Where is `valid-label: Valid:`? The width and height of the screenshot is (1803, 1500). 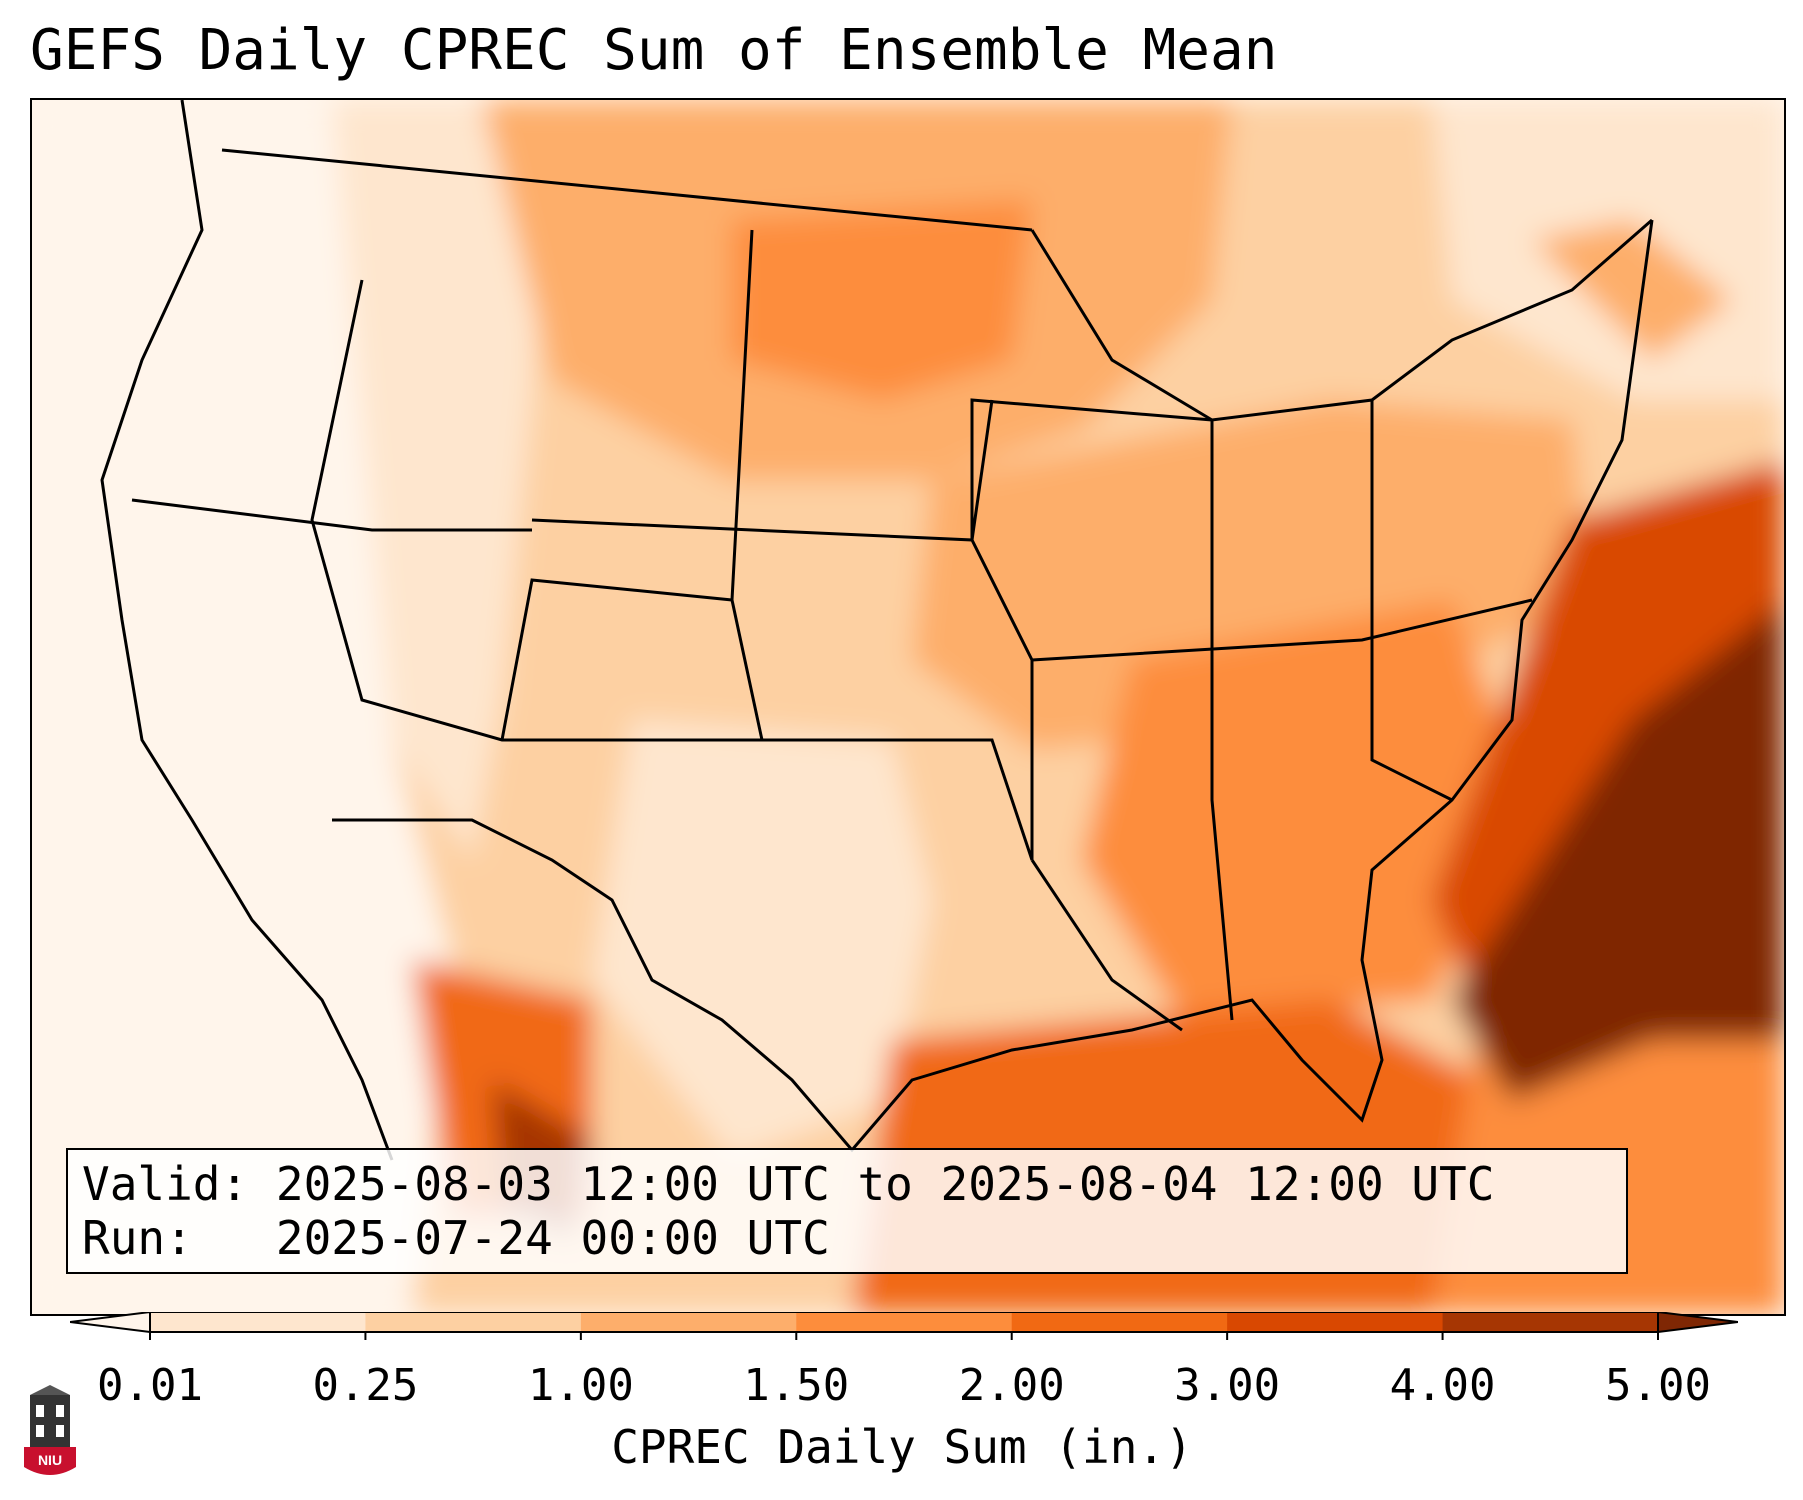
valid-label: Valid: is located at coordinates (165, 1184).